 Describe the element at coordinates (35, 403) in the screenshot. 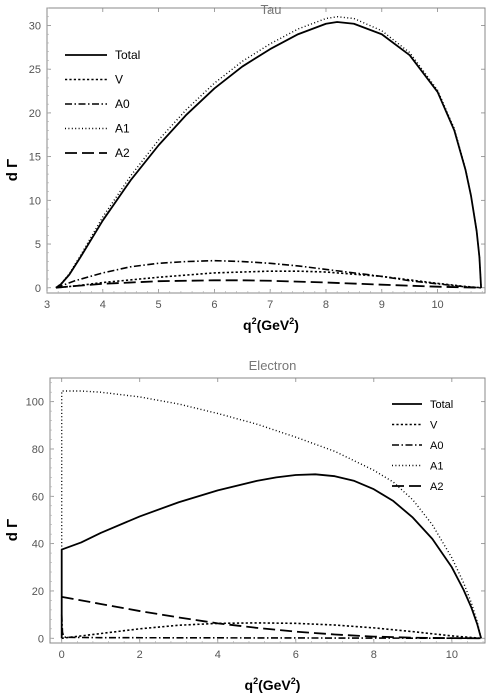

I see `y-tick-label: 100` at that location.